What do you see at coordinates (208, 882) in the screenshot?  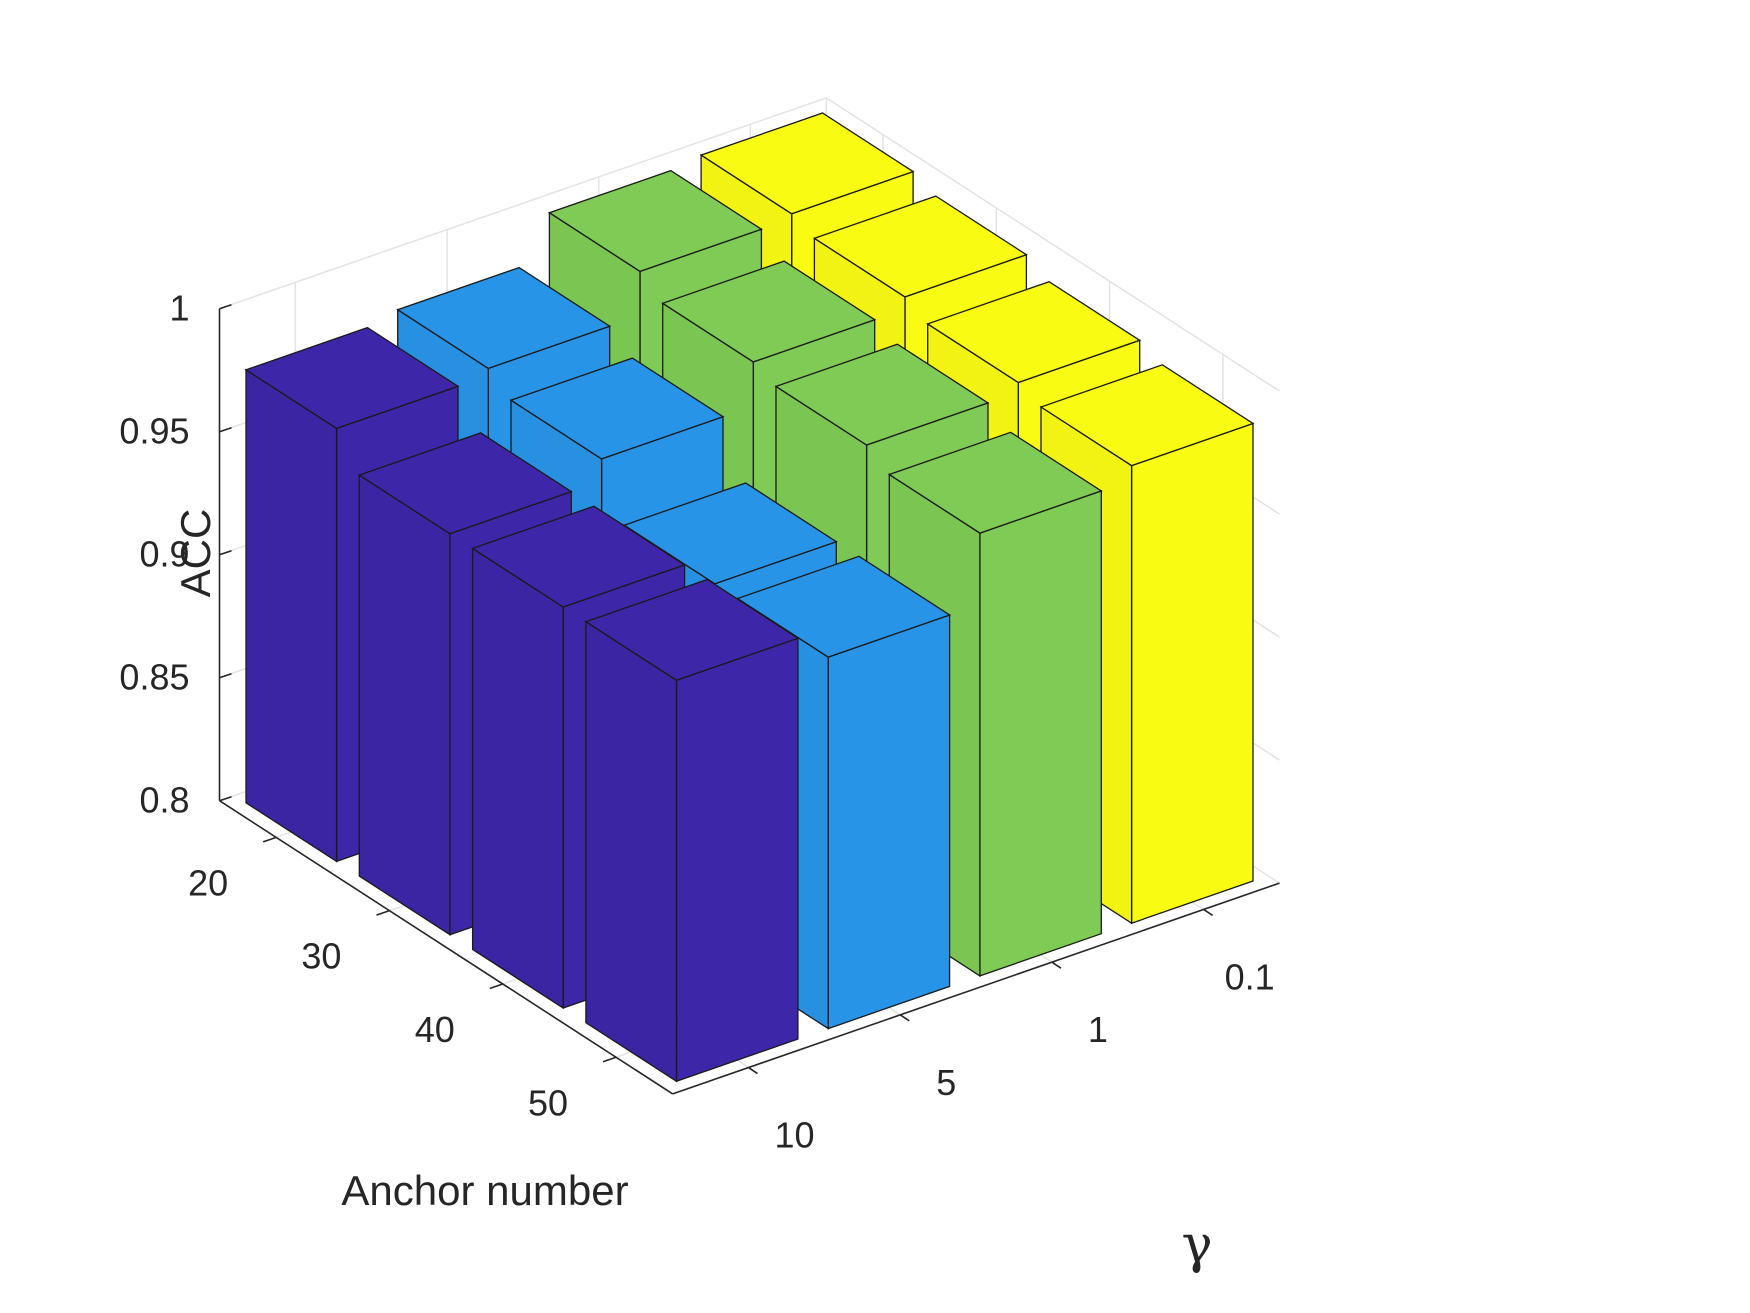 I see `anchor-tick-label: 20` at bounding box center [208, 882].